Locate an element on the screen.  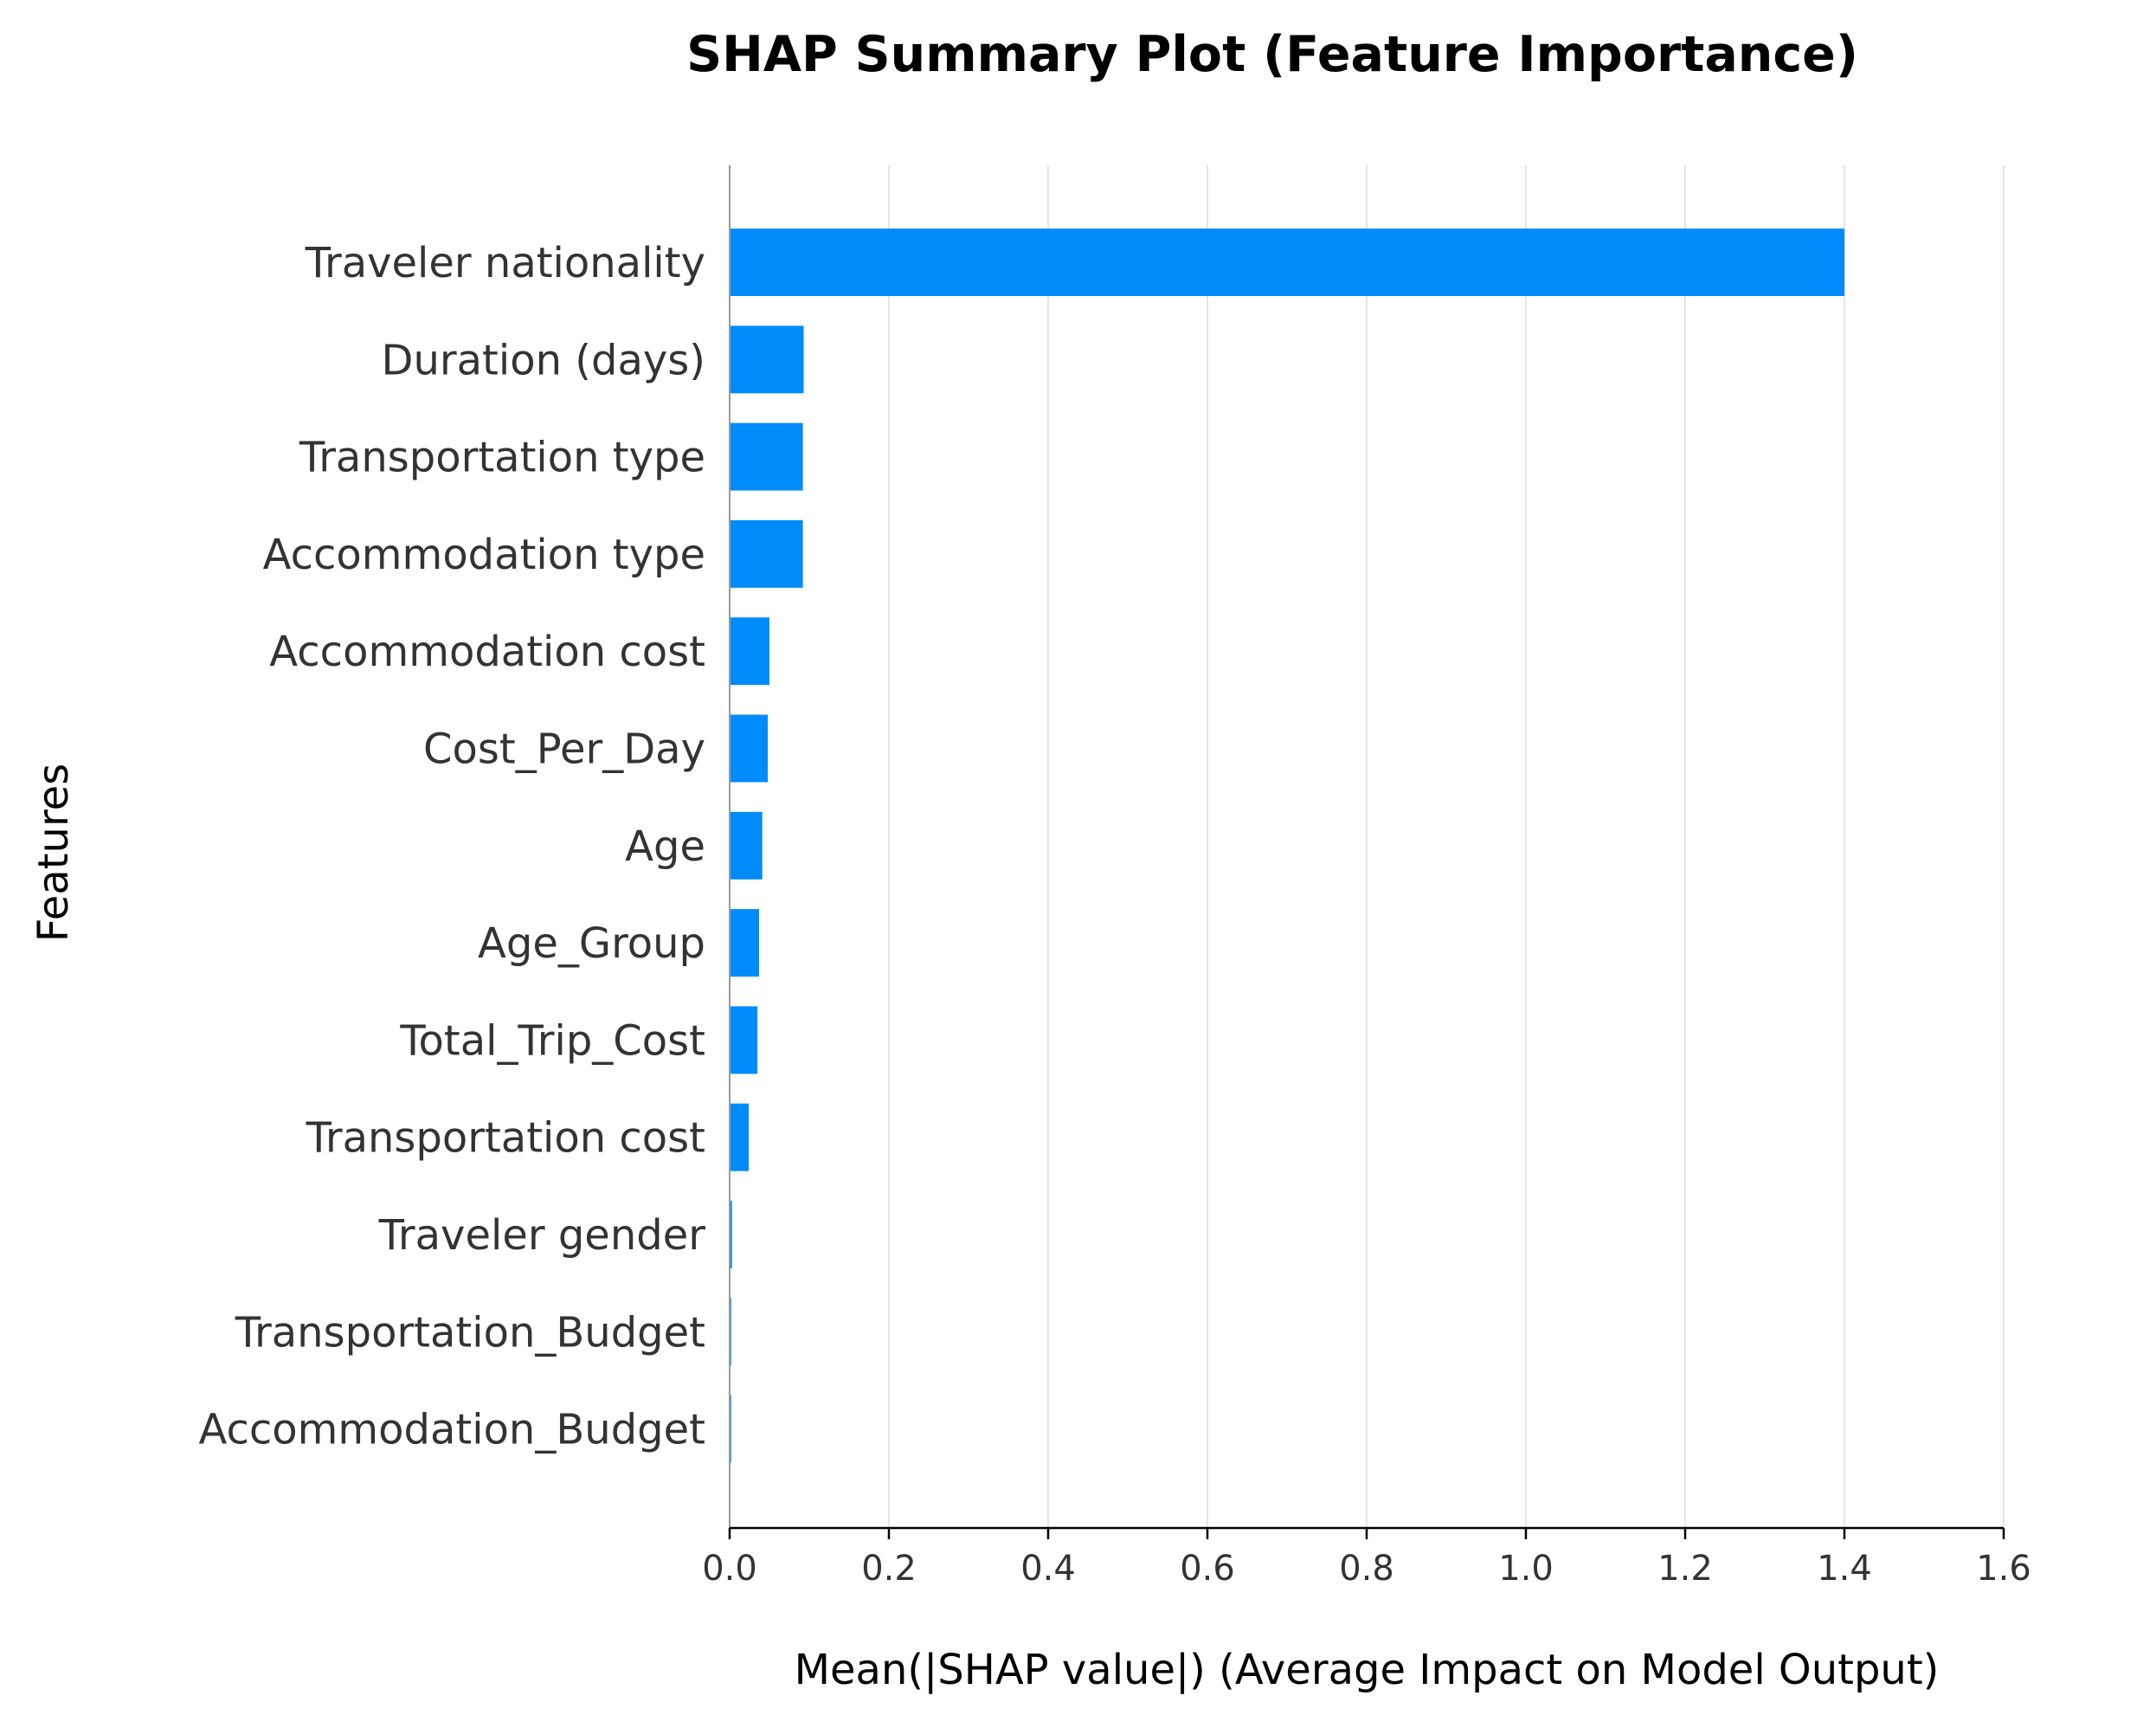
x-tick-label: 1.6 is located at coordinates (2003, 1569).